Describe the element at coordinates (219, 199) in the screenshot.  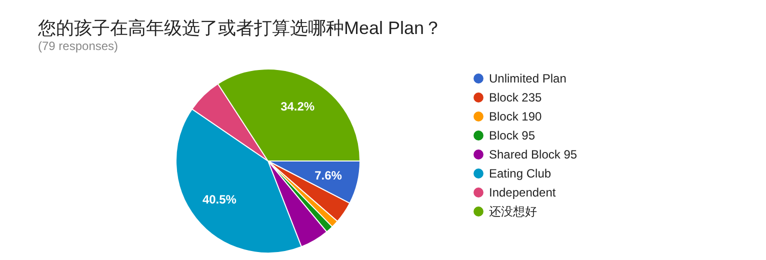
I see `data-label: 40.5%` at that location.